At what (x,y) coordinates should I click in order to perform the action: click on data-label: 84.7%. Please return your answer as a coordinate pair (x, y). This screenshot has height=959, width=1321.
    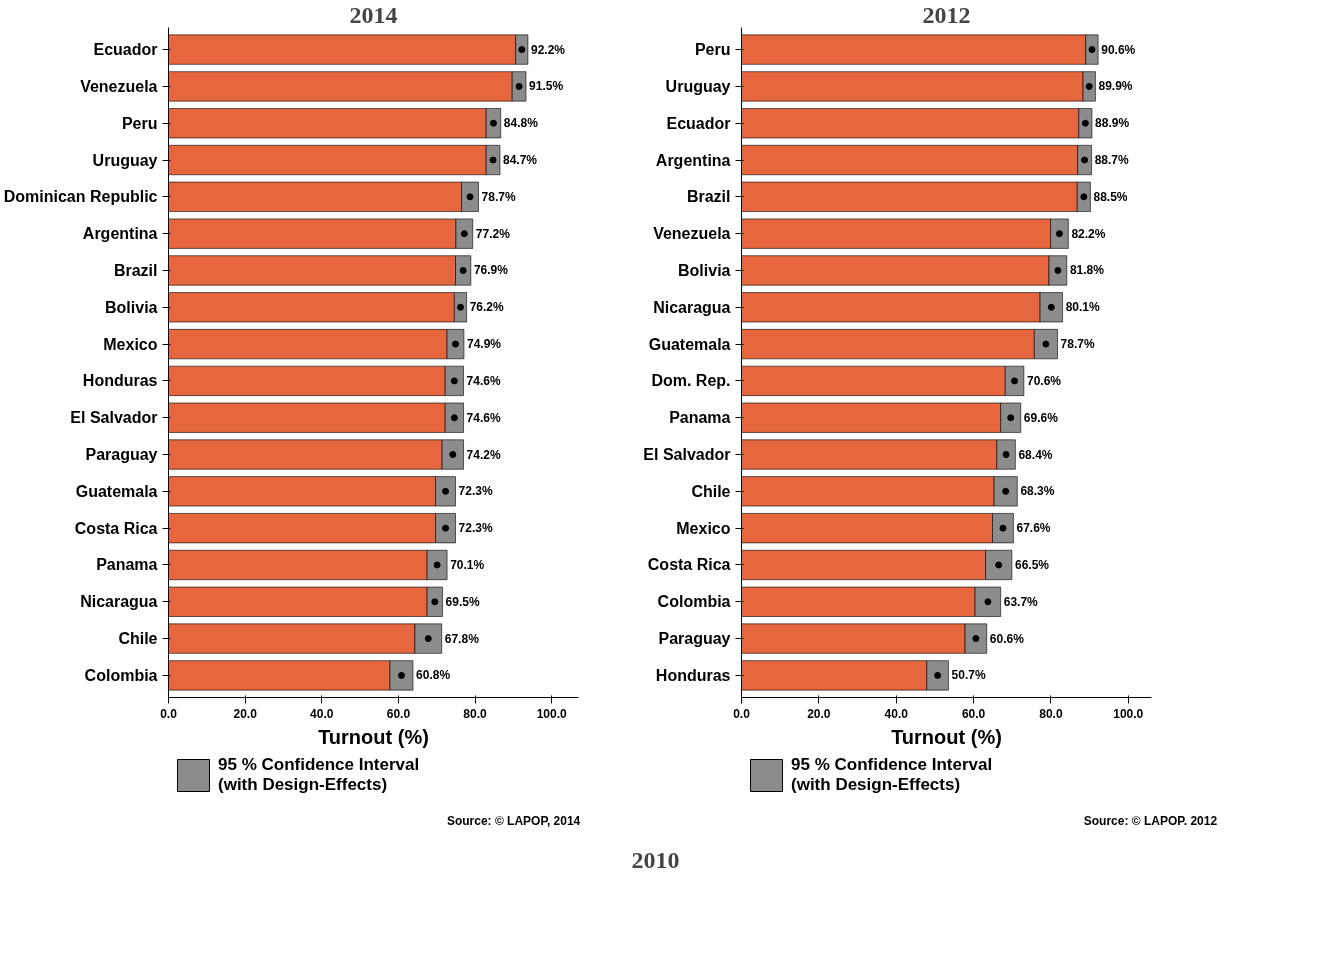
    Looking at the image, I should click on (520, 160).